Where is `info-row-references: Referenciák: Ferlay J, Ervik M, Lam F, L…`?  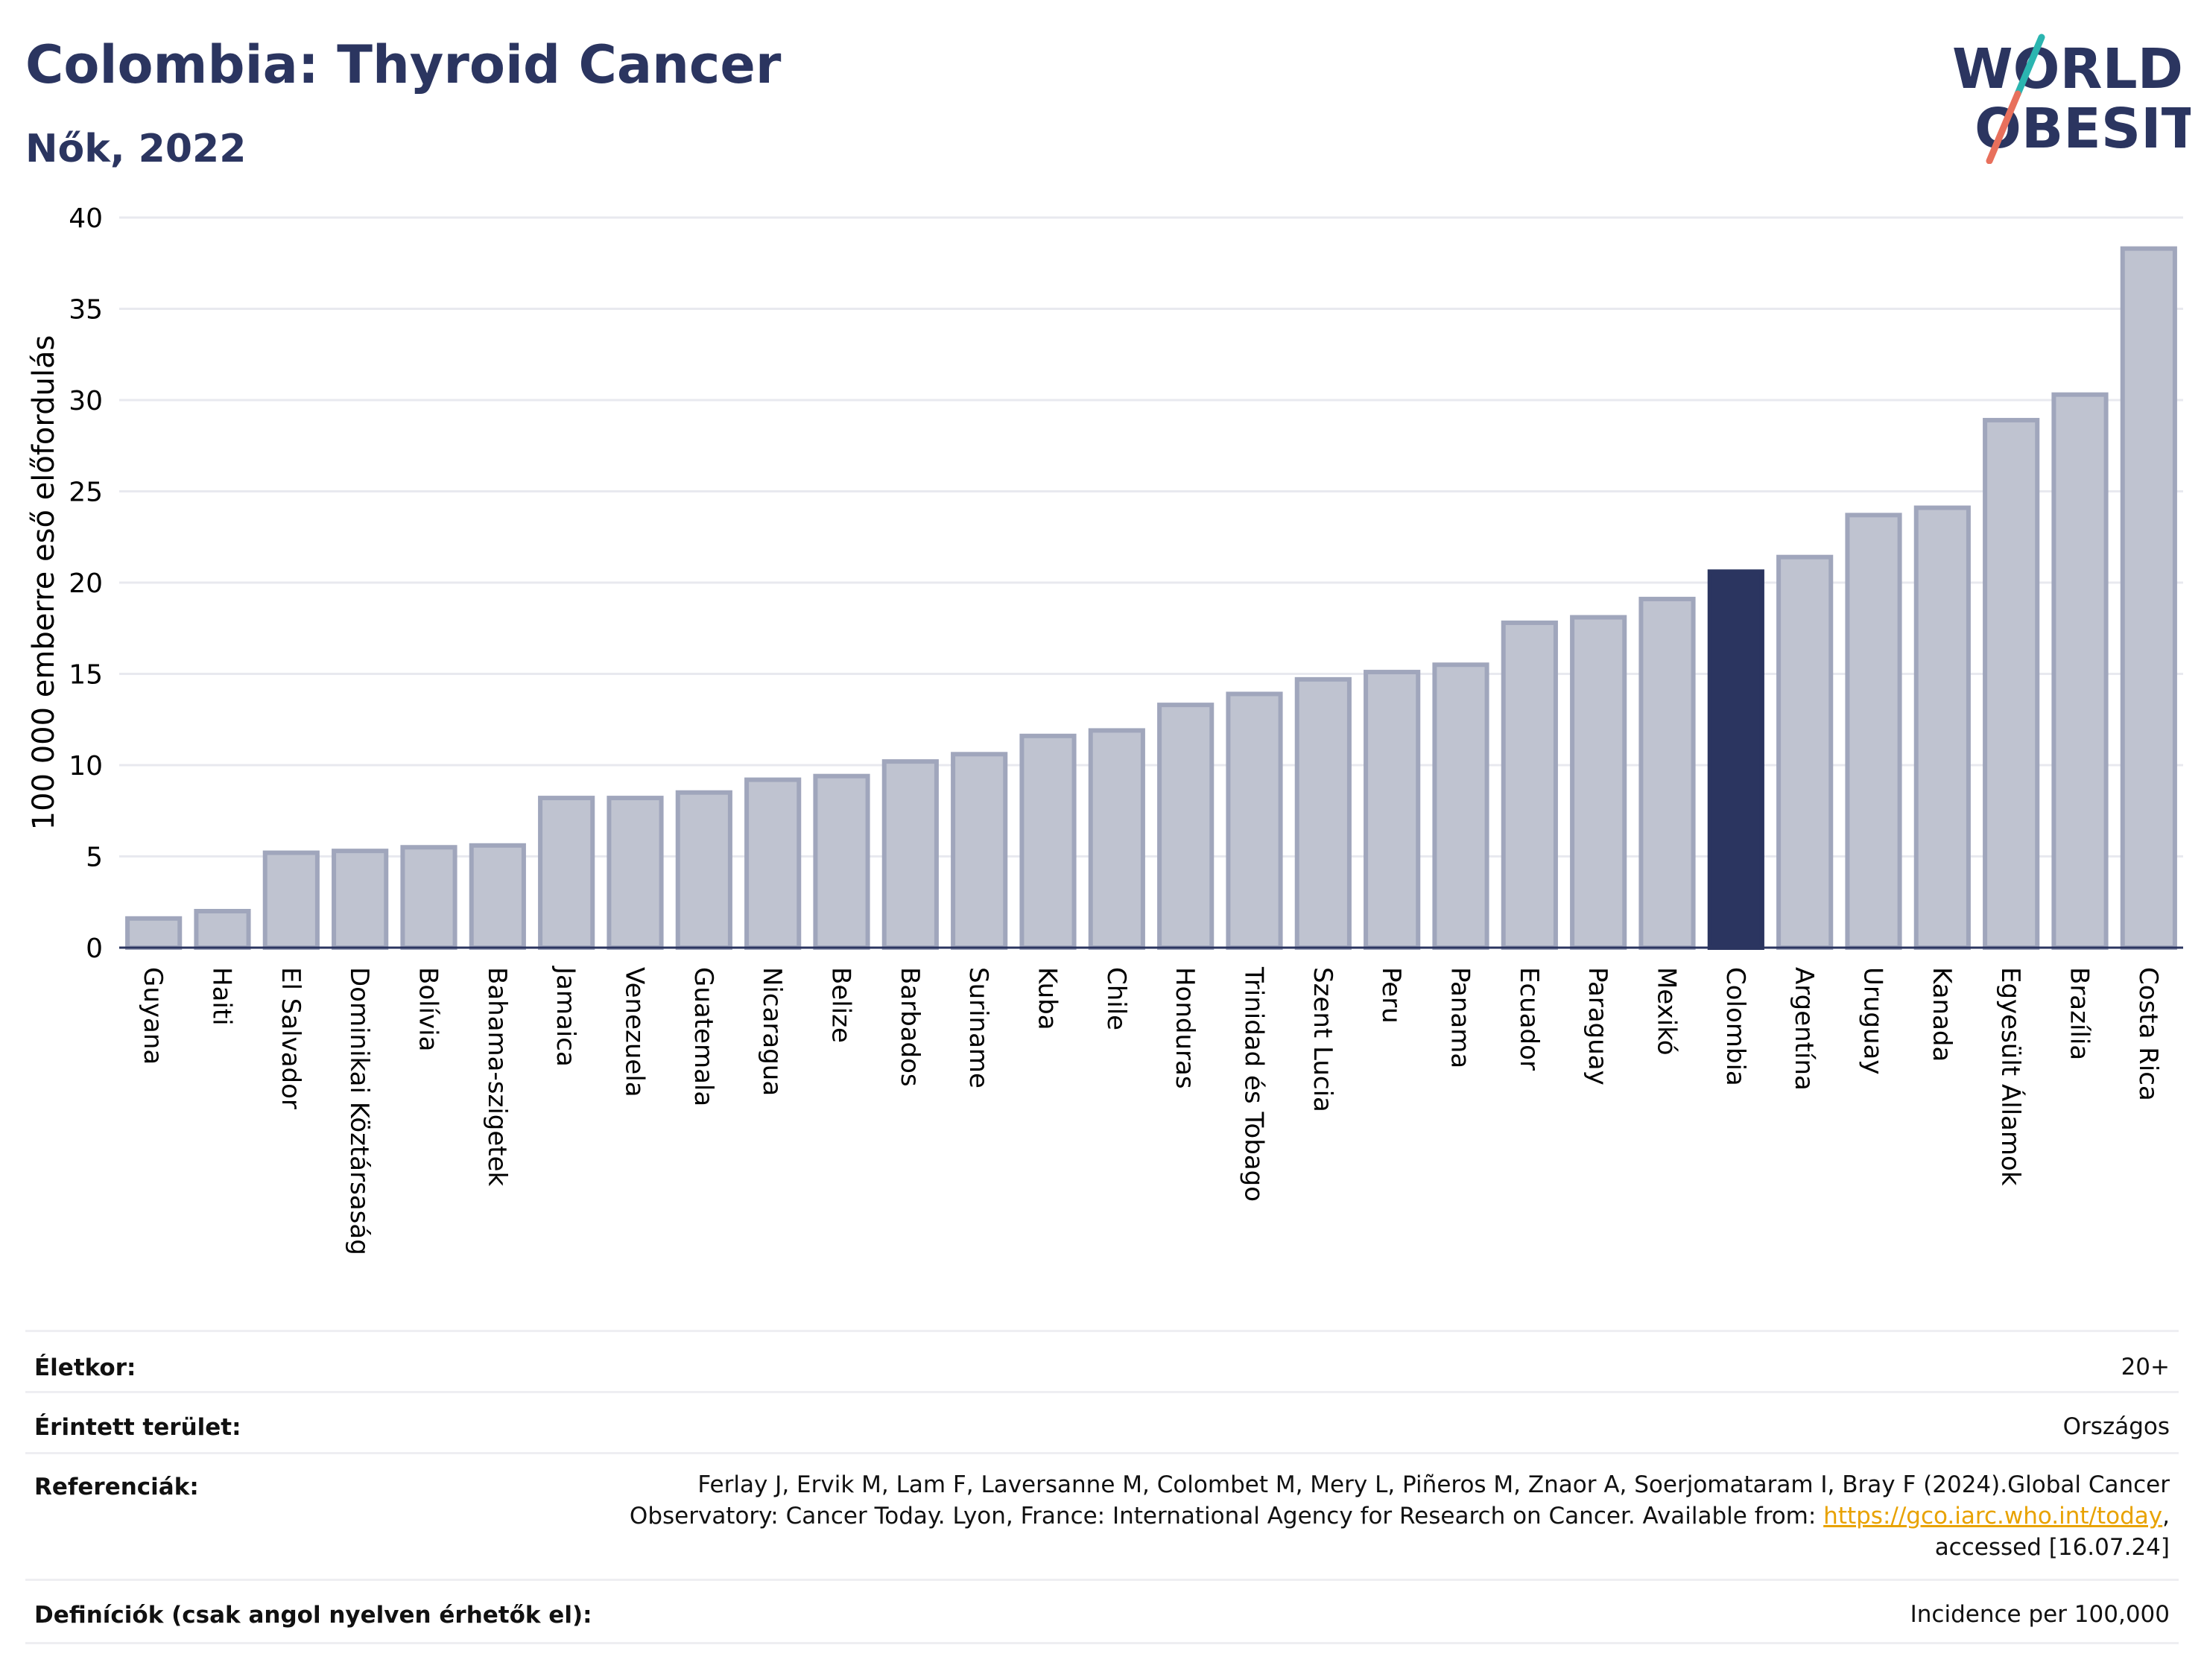
info-row-references: Referenciák: Ferlay J, Ervik M, Lam F, L… is located at coordinates (1102, 1515).